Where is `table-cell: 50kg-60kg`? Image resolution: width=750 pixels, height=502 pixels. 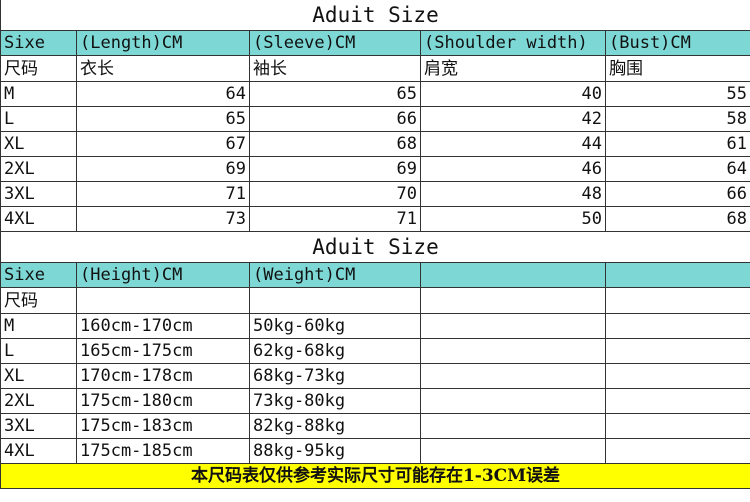
table-cell: 50kg-60kg is located at coordinates (335, 326).